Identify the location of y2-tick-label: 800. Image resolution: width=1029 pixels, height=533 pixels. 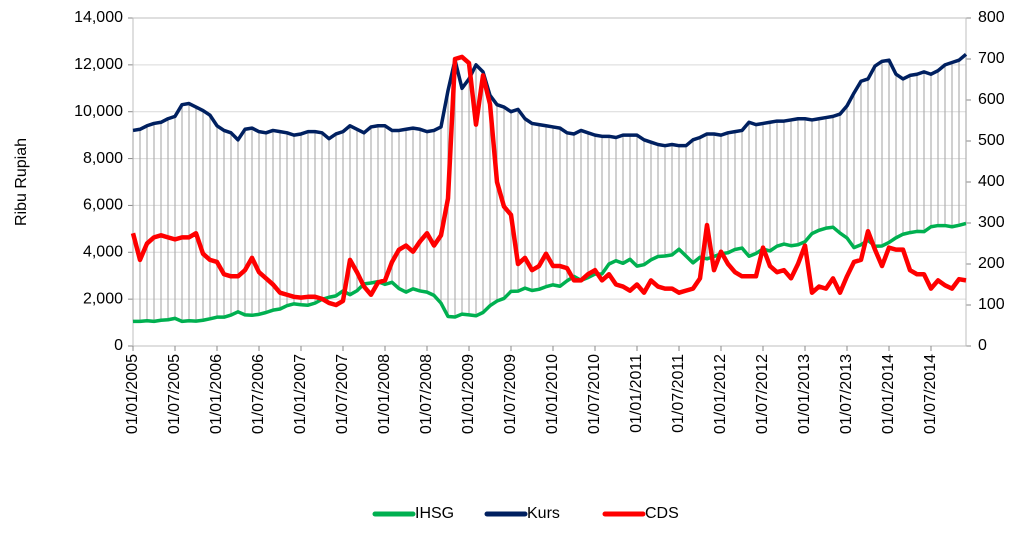
(991, 17).